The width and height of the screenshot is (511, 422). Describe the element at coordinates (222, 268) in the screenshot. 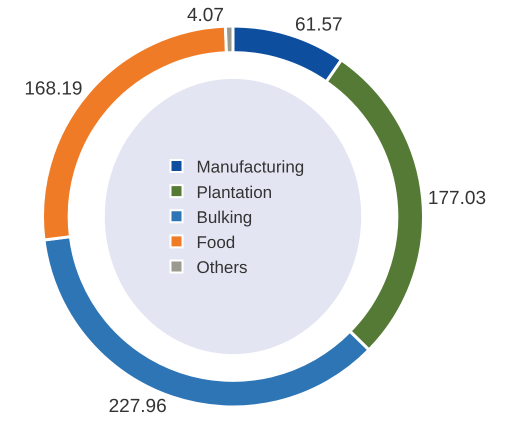

I see `legend-label: Others` at that location.